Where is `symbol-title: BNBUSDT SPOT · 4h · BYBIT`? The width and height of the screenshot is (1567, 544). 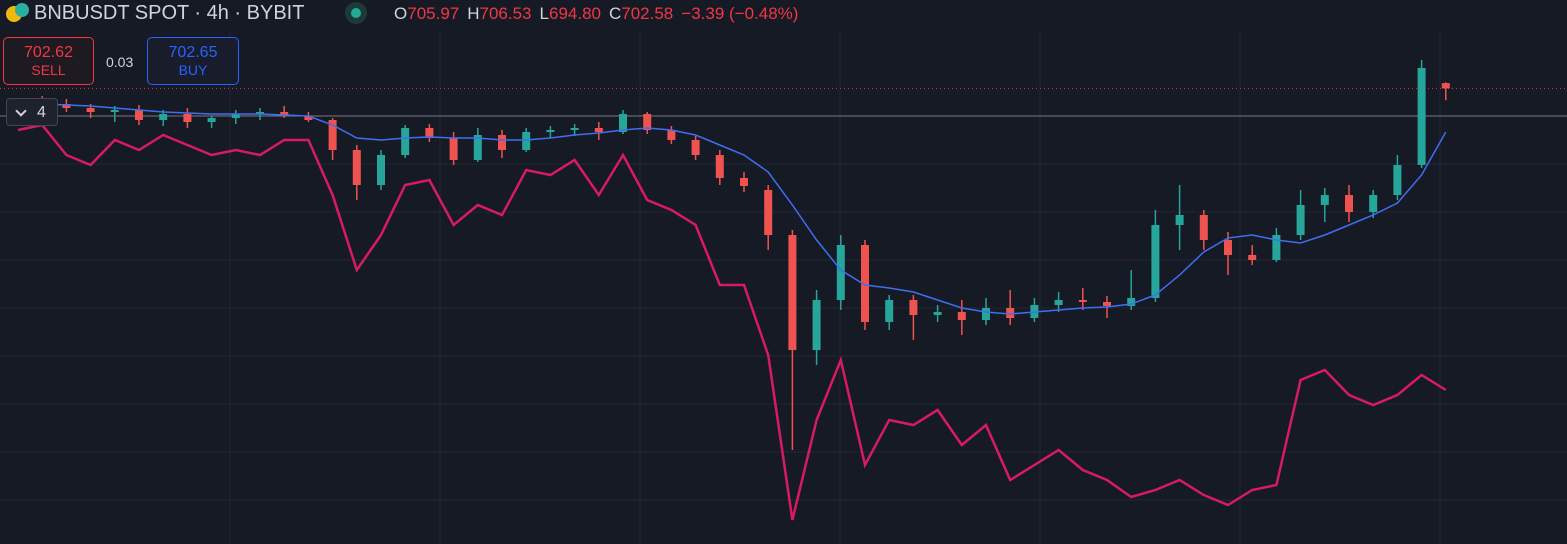
symbol-title: BNBUSDT SPOT · 4h · BYBIT is located at coordinates (169, 13).